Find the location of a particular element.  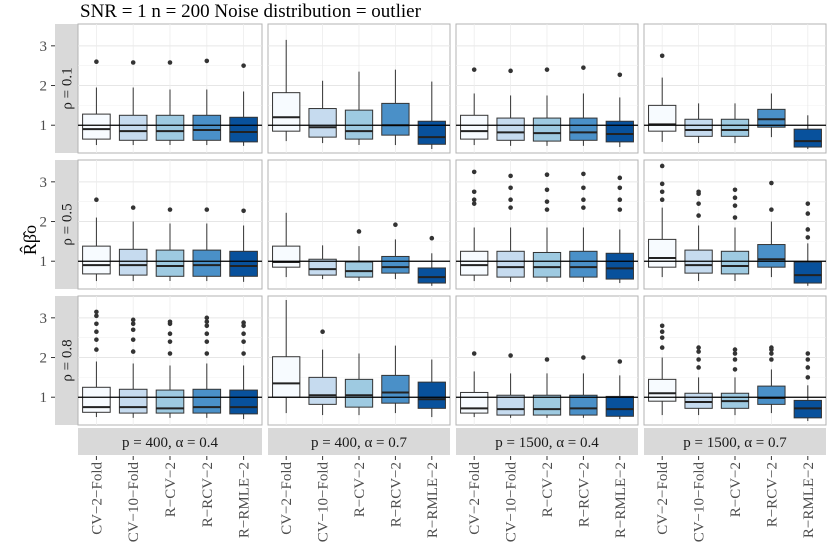

x-tick-label: CV−10−Fold is located at coordinates (700, 502).